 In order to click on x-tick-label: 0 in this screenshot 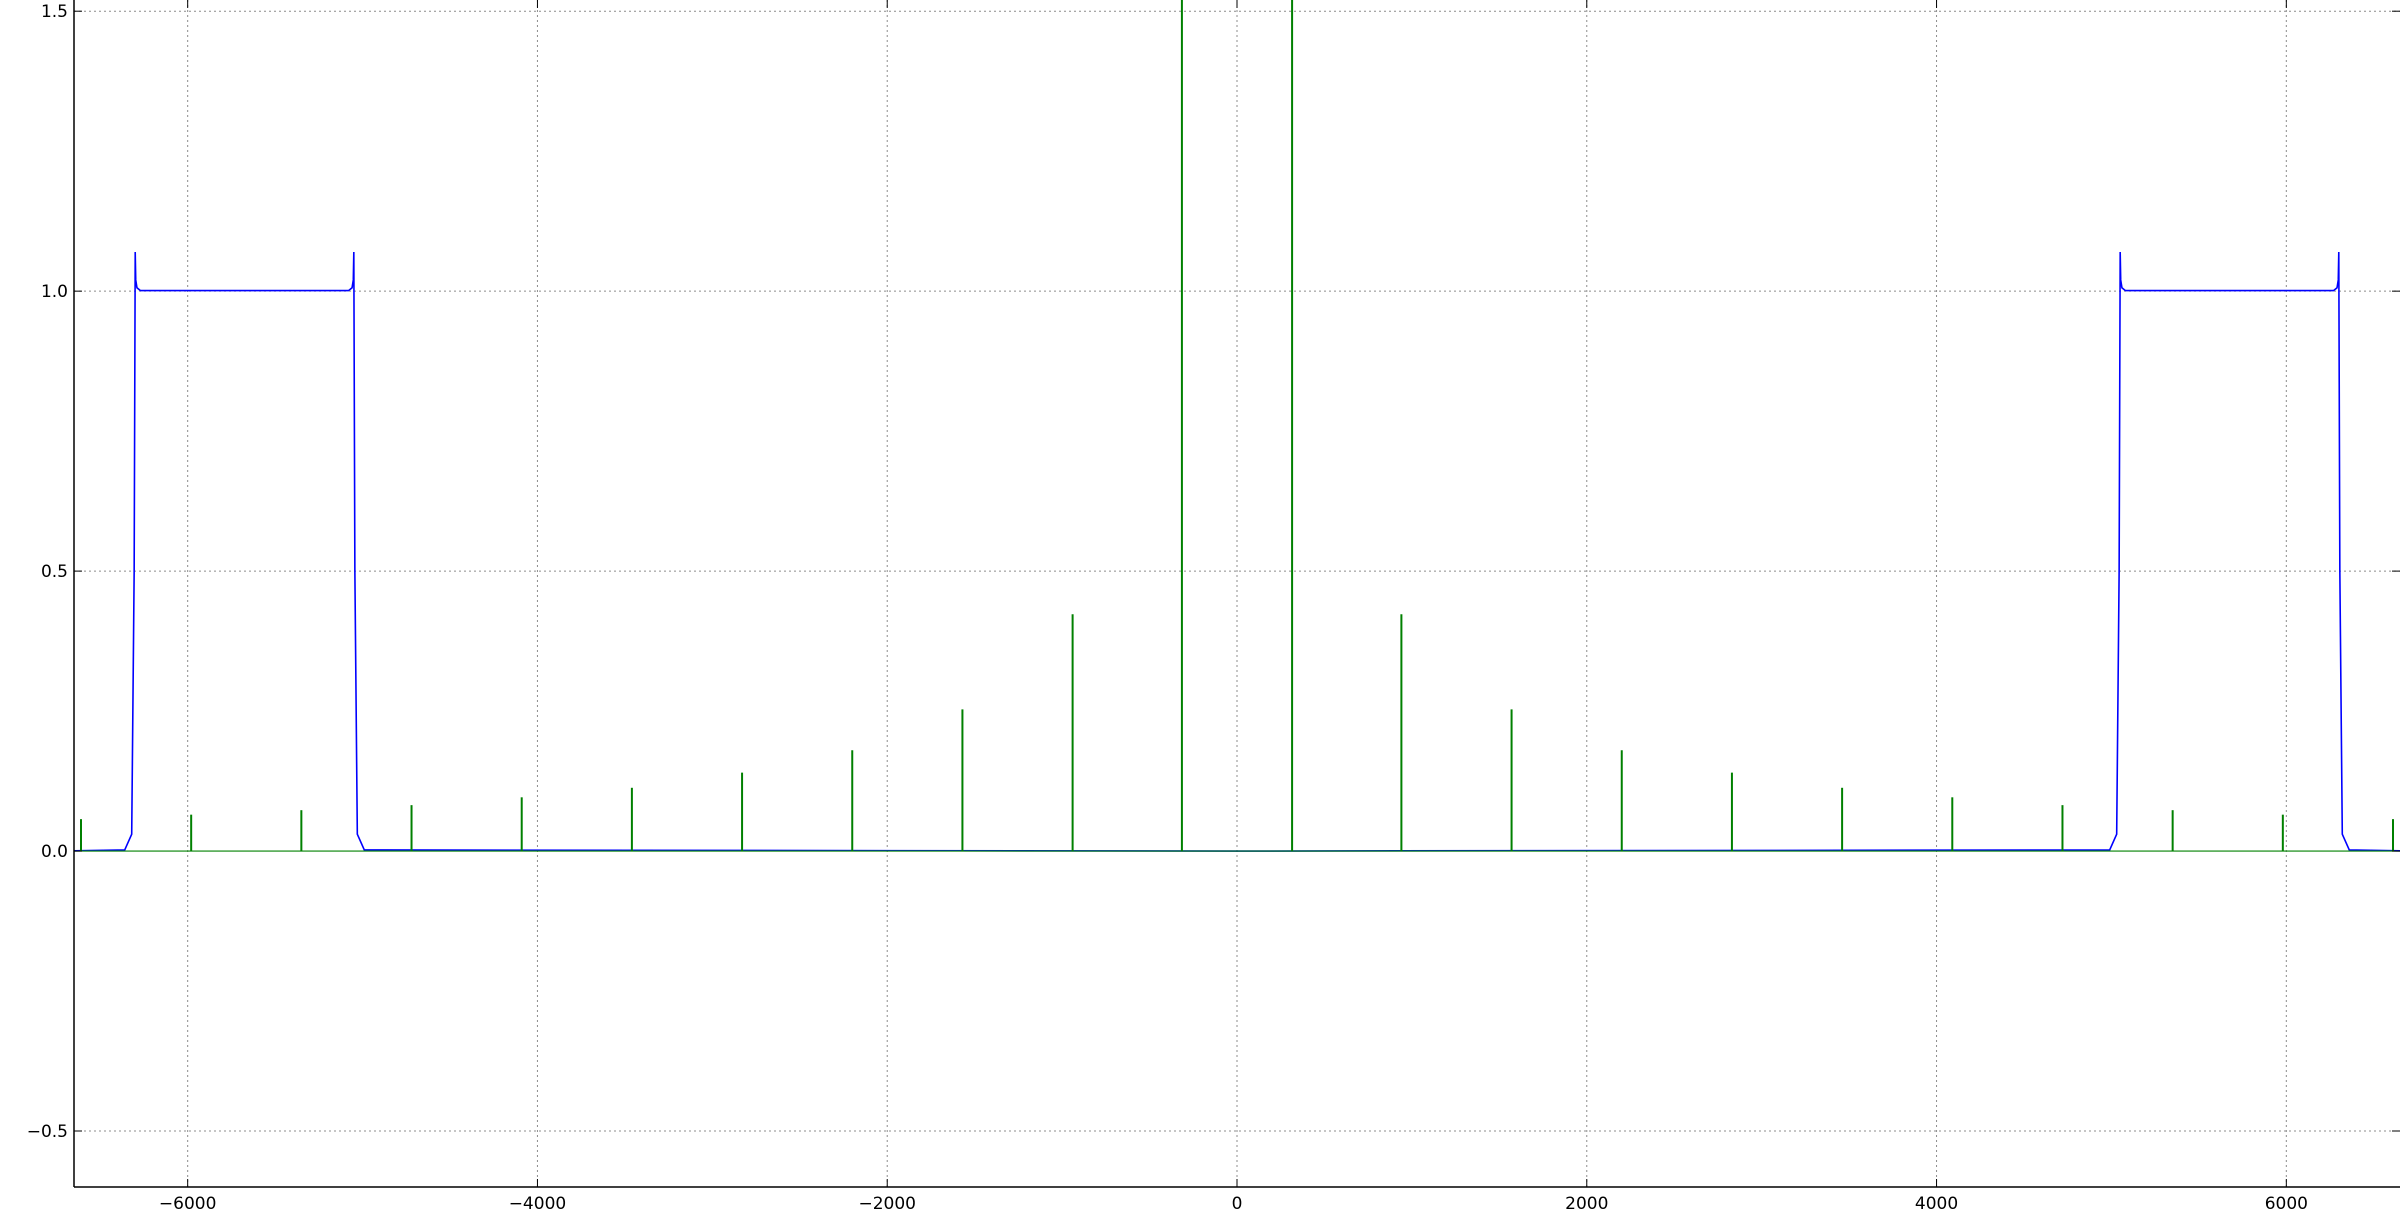, I will do `click(1237, 1204)`.